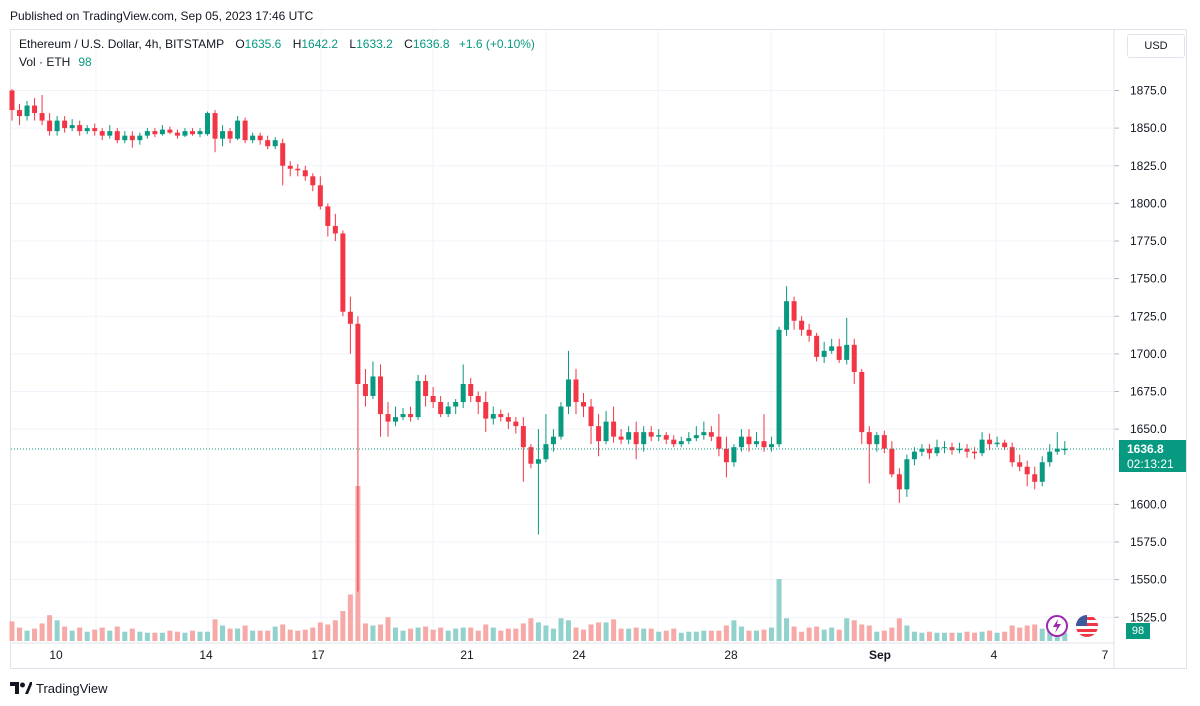  I want to click on y-tick-label: 1675.0, so click(1148, 392).